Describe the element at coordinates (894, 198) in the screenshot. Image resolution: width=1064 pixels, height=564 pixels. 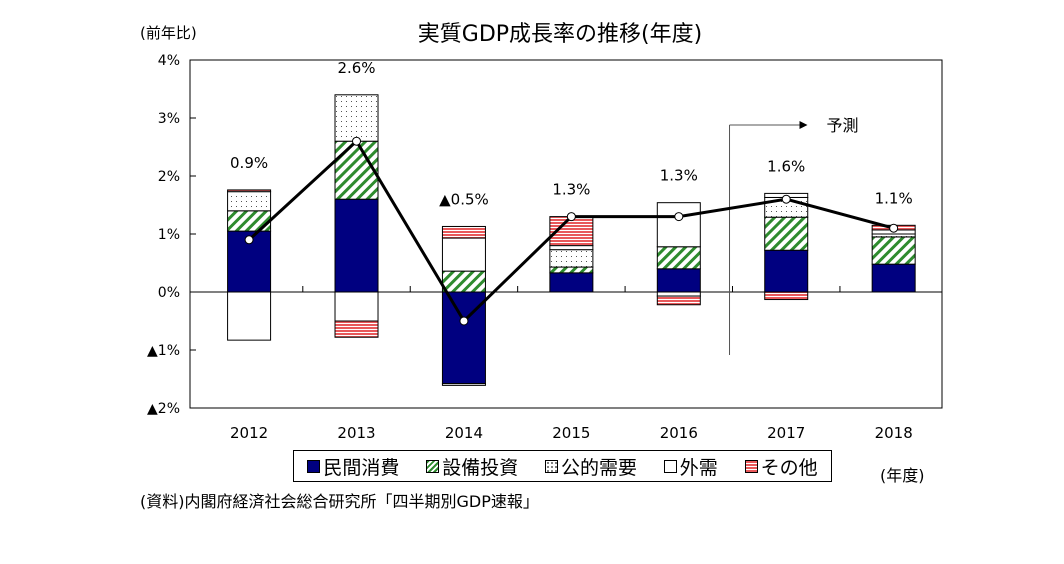
I see `gdp-growth-label: 1.1%` at that location.